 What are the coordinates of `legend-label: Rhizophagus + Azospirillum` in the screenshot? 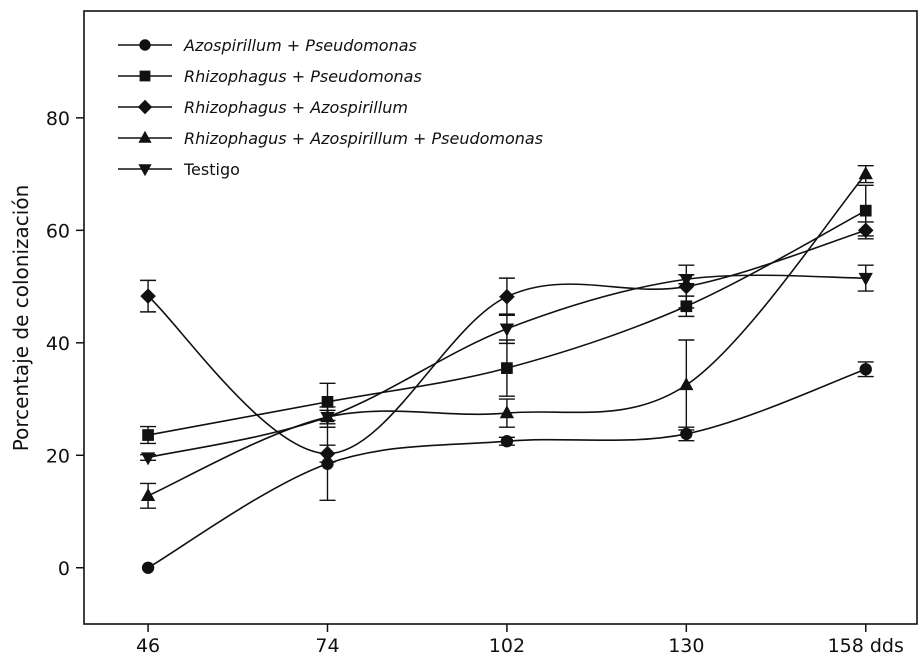 It's located at (296, 107).